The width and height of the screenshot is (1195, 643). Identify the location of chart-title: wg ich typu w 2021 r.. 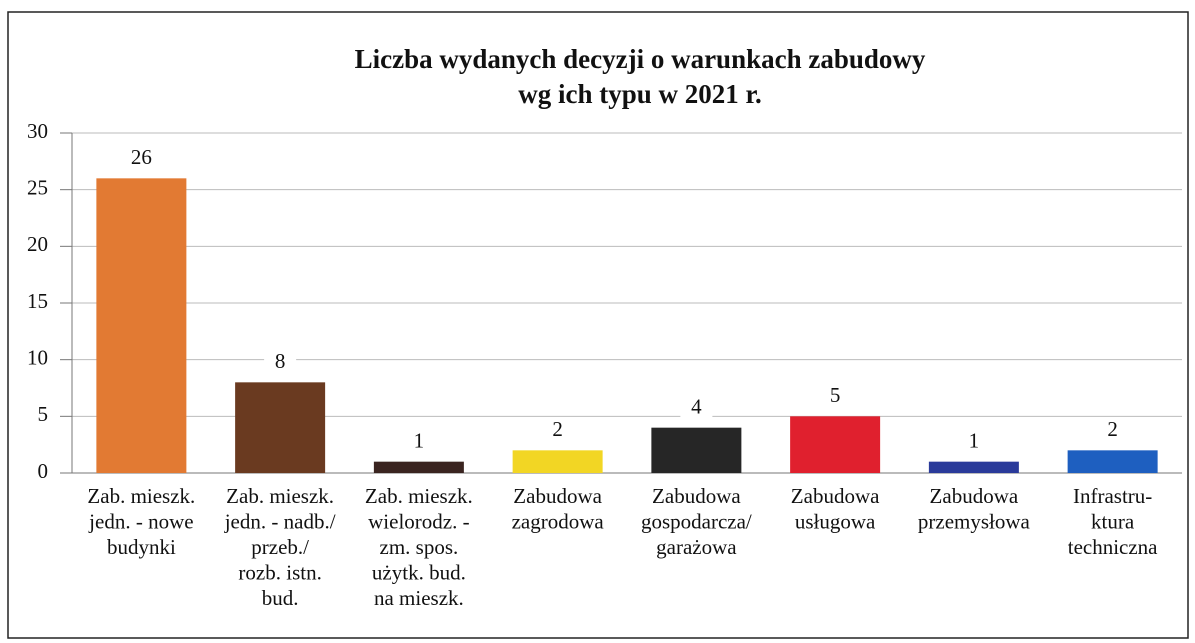
(640, 94).